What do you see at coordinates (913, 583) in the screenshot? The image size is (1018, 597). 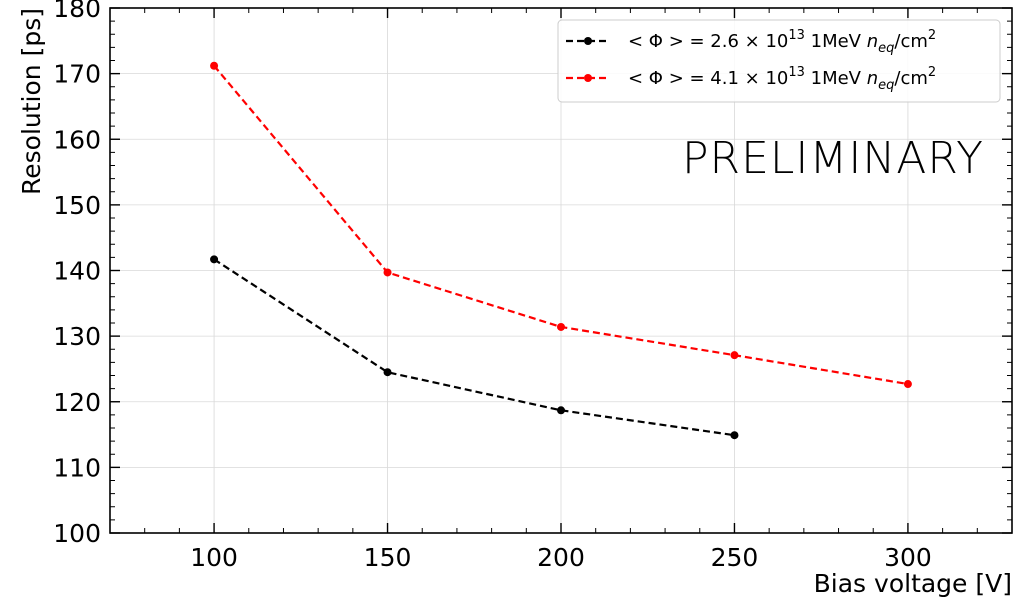 I see `x-axis-label: Bias voltage [V]` at bounding box center [913, 583].